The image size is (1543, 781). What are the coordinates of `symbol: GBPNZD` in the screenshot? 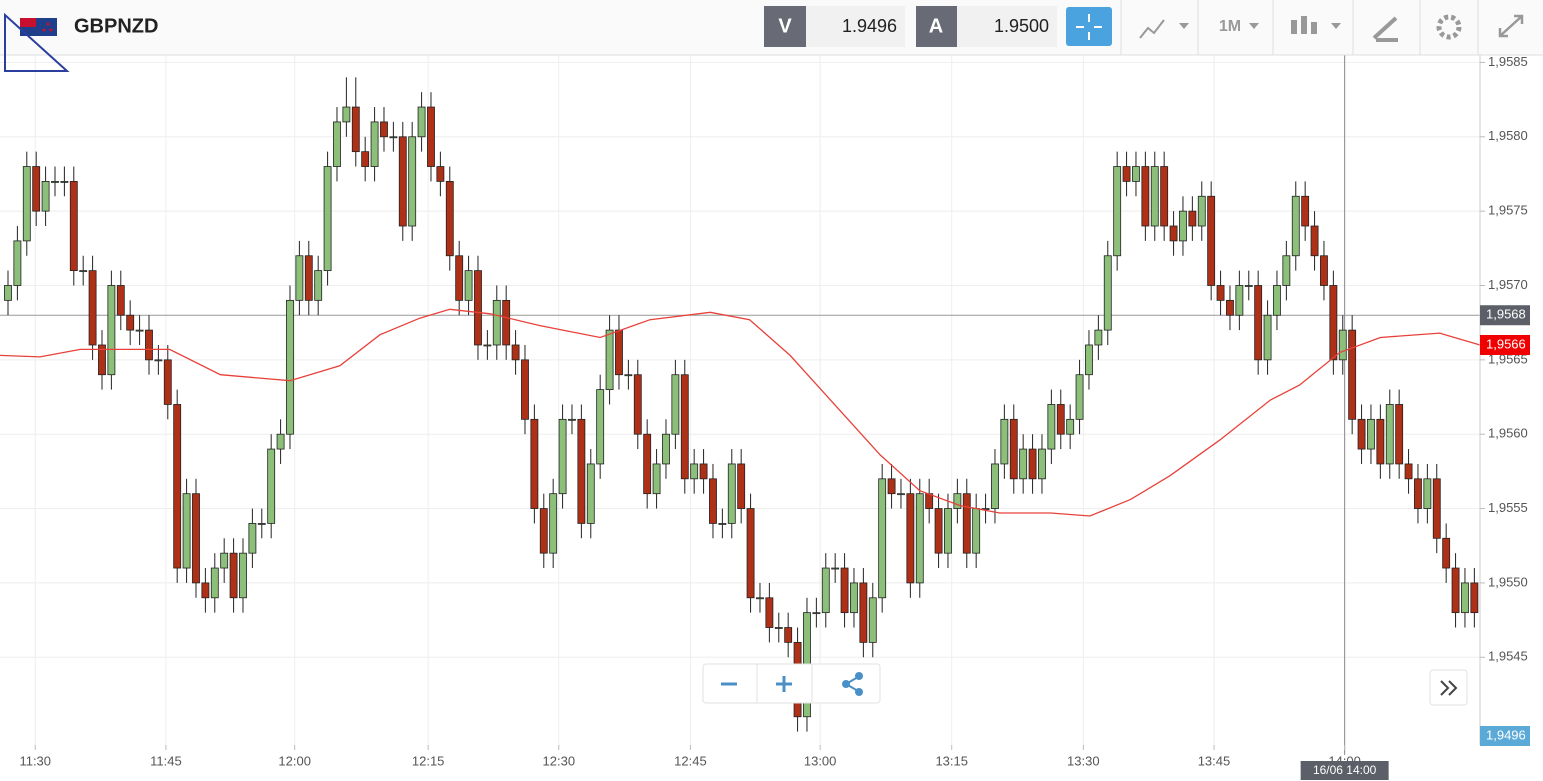 It's located at (116, 26).